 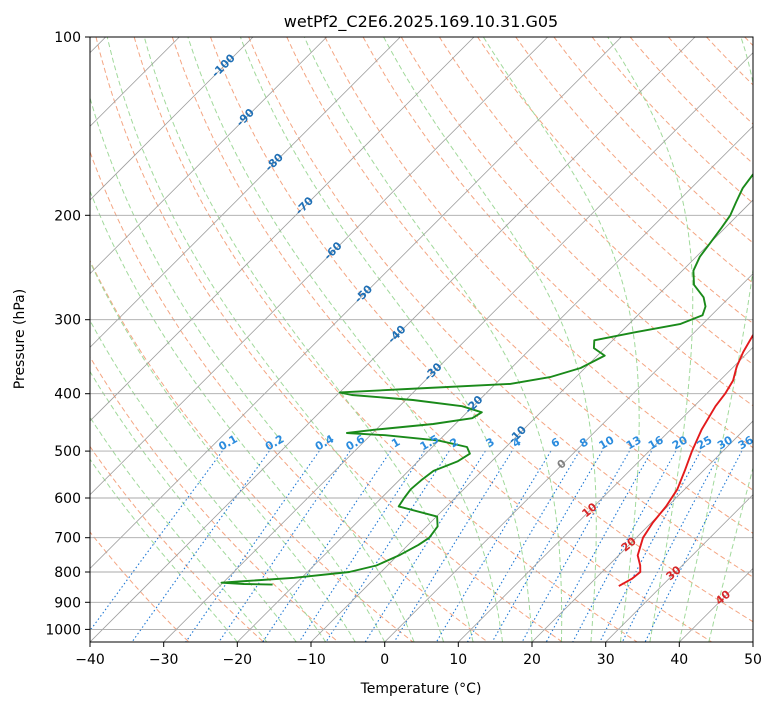 What do you see at coordinates (421, 689) in the screenshot?
I see `x-axis-label: Temperature (°C)` at bounding box center [421, 689].